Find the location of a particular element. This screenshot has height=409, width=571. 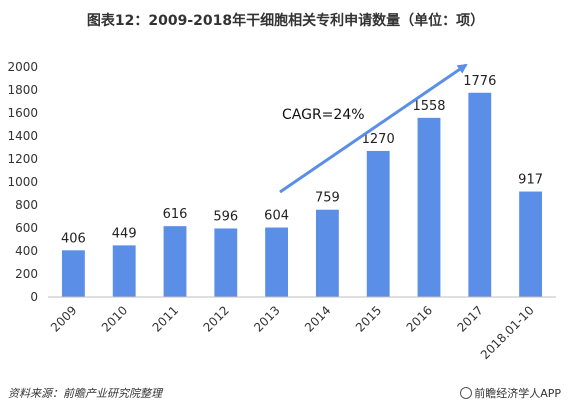

x-tick-label: 2017 is located at coordinates (469, 318).